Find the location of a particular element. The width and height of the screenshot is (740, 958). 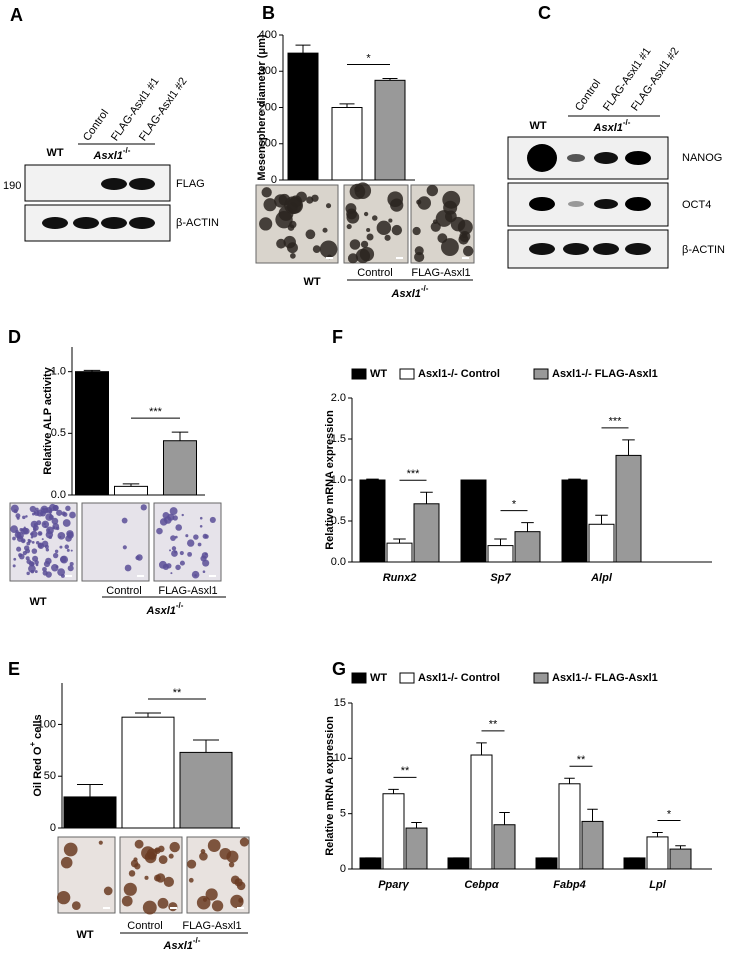

y-axis-label-text: Relative ALP activity is located at coordinates (48, 420).